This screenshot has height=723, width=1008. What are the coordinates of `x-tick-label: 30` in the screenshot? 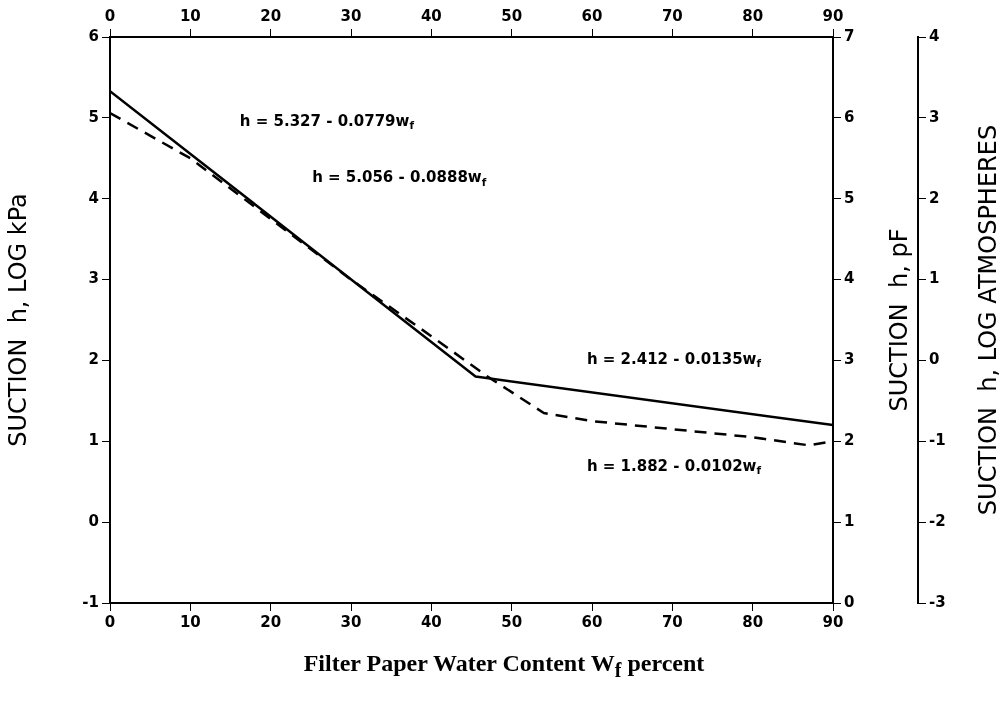 It's located at (351, 621).